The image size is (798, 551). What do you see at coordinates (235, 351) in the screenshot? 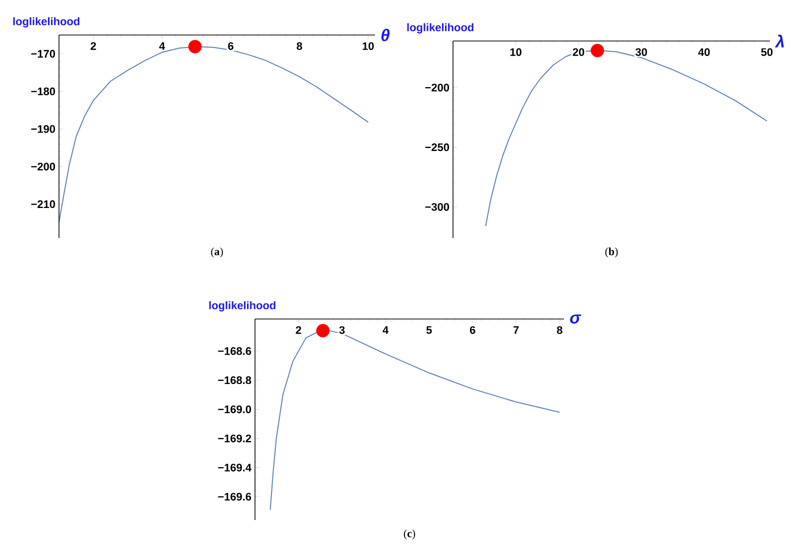
I see `y-tick-label: −168.6` at bounding box center [235, 351].